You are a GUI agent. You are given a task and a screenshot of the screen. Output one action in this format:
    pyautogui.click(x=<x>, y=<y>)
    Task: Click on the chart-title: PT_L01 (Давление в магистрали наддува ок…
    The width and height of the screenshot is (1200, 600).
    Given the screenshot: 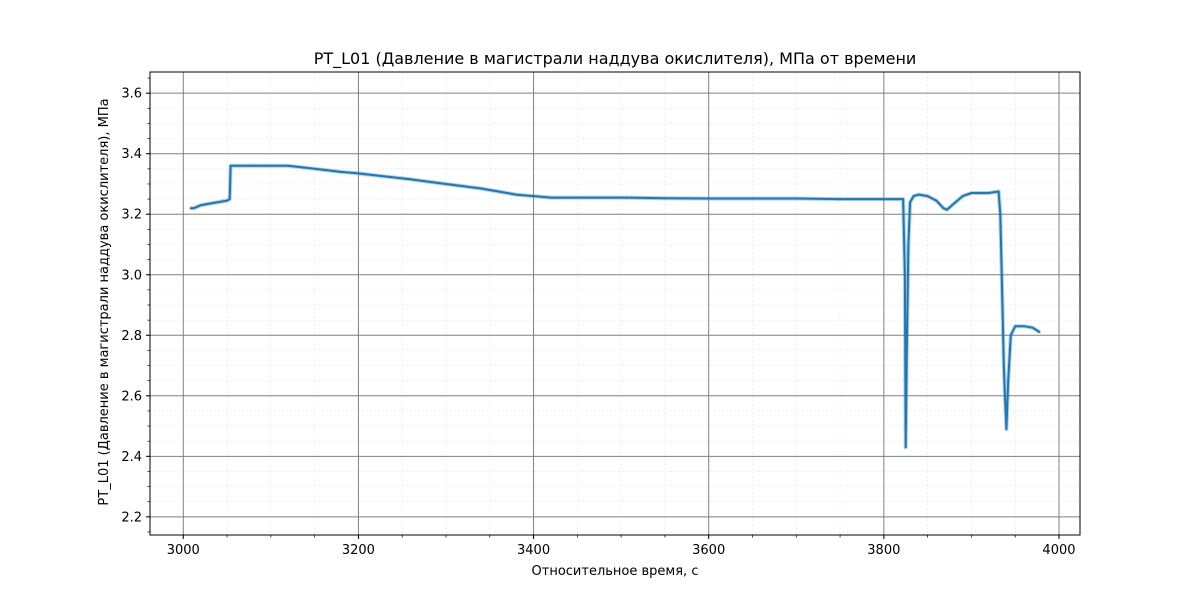 What is the action you would take?
    pyautogui.click(x=615, y=59)
    